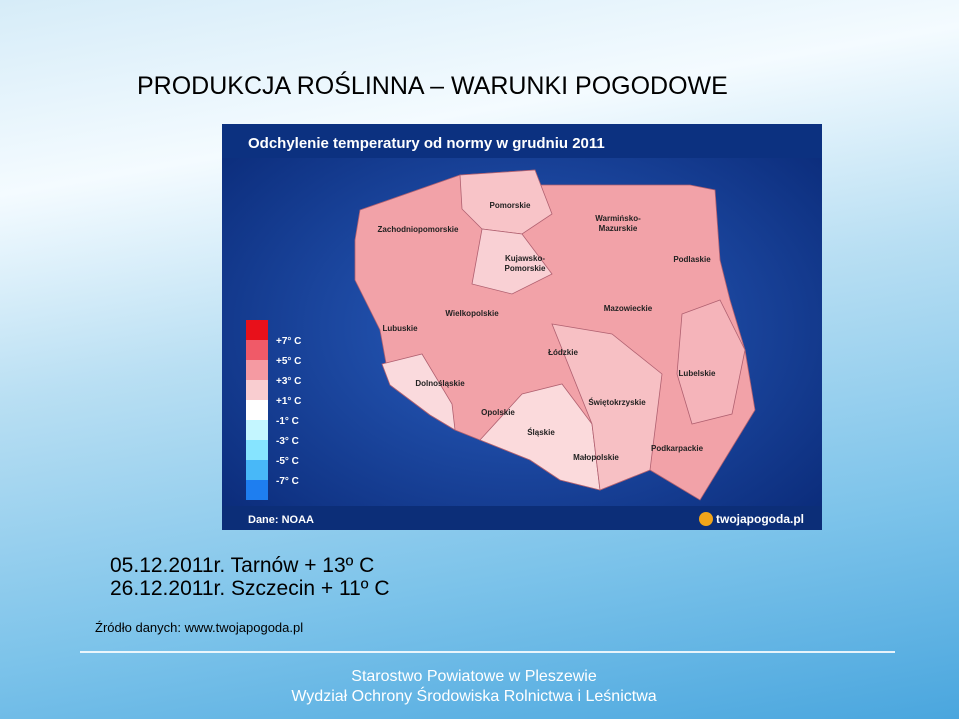  Describe the element at coordinates (281, 520) in the screenshot. I see `map-source: Dane: NOAA` at that location.